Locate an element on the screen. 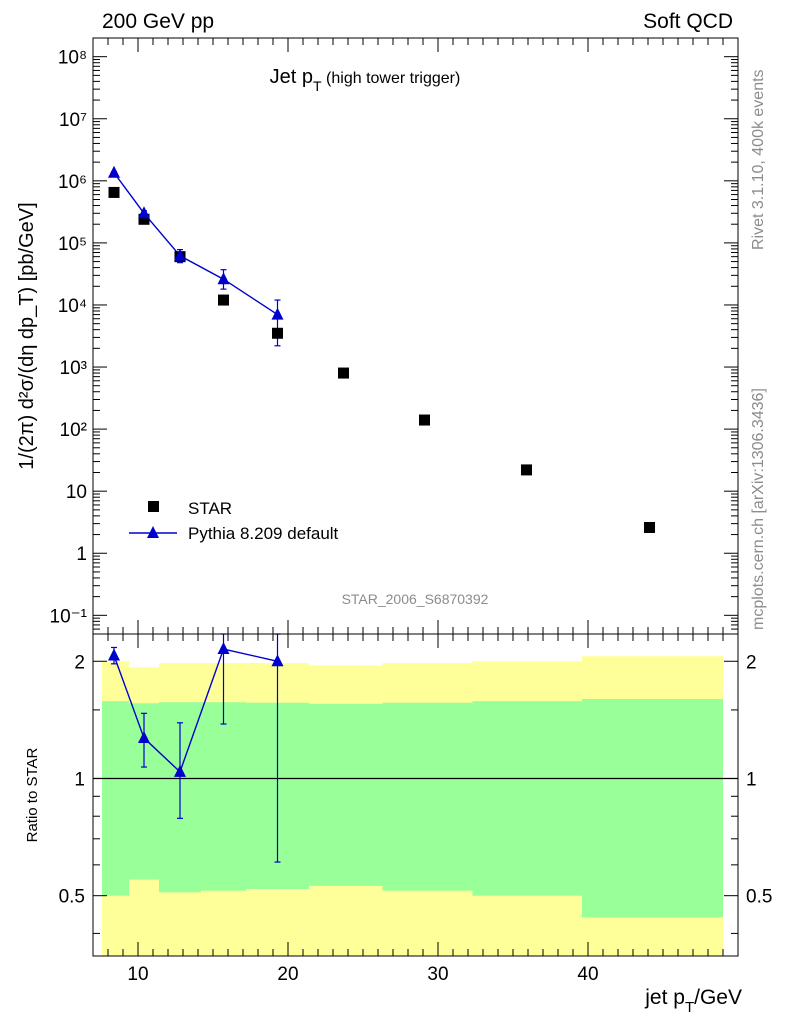  y-tick-label: 10² is located at coordinates (73, 430).